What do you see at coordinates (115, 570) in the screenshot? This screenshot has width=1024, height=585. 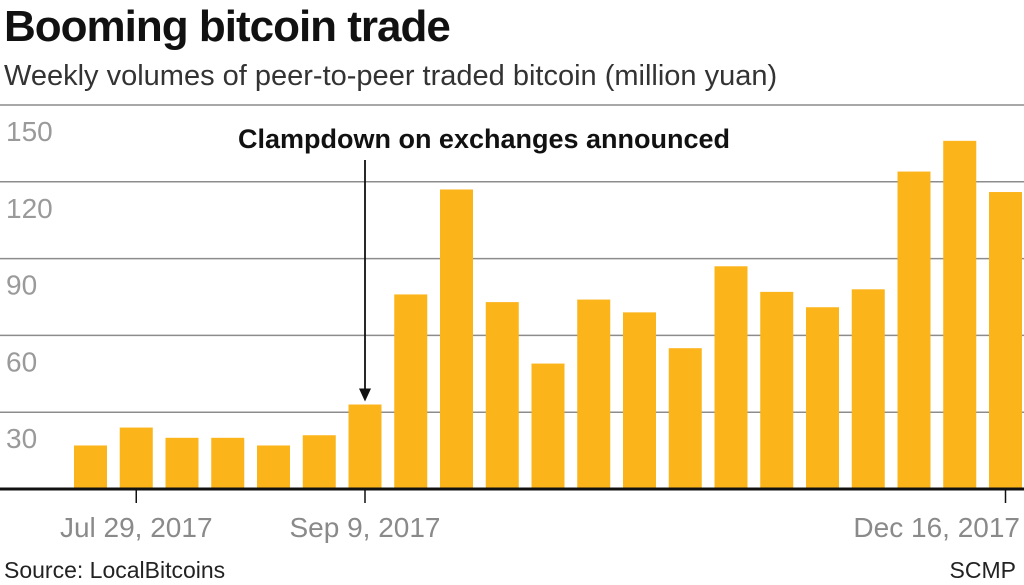 I see `source-note: Source: LocalBitcoins` at bounding box center [115, 570].